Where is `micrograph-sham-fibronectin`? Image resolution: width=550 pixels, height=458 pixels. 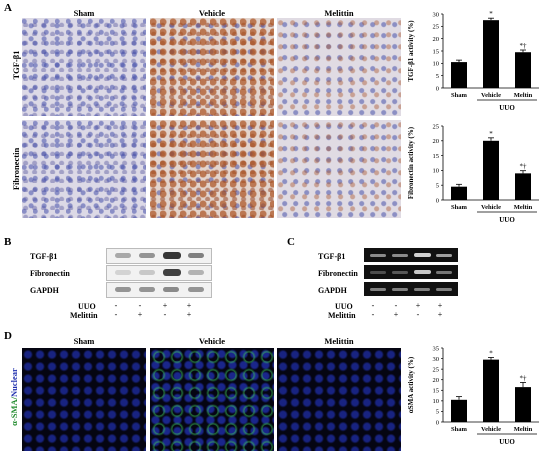
micrograph-sham-fibronectin is located at coordinates (84, 169).